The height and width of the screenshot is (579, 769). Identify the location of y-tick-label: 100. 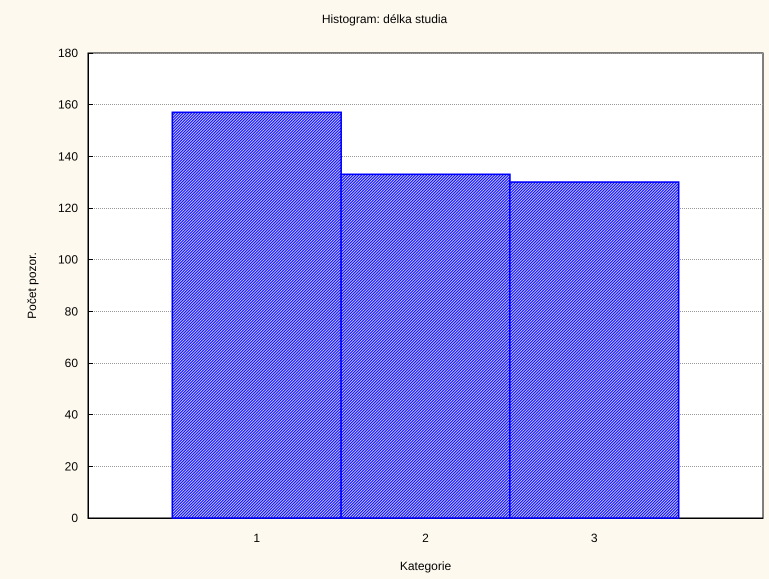
(68, 259).